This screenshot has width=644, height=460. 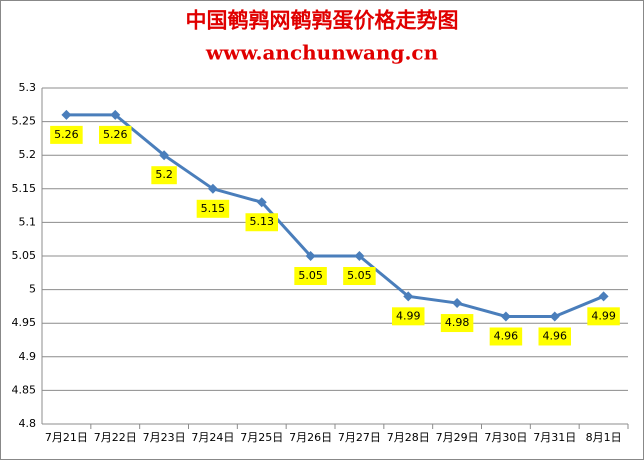 I want to click on y-tick-label: 5.25, so click(x=24, y=121).